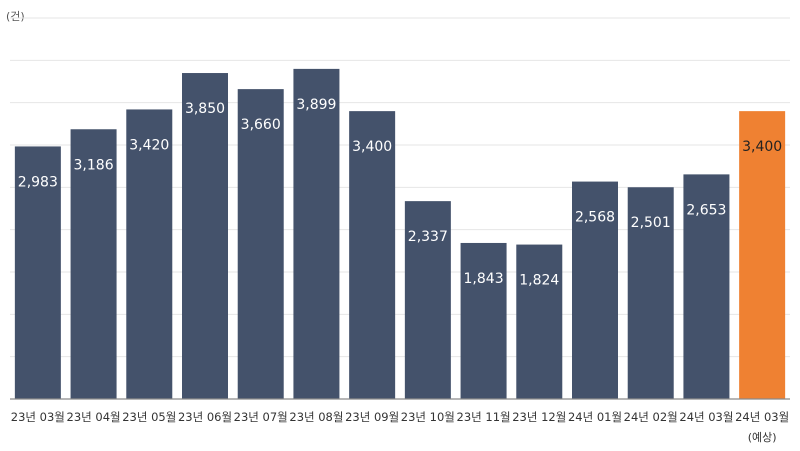 The width and height of the screenshot is (800, 451). Describe the element at coordinates (94, 417) in the screenshot. I see `x-tick-label: 23년 04월` at that location.